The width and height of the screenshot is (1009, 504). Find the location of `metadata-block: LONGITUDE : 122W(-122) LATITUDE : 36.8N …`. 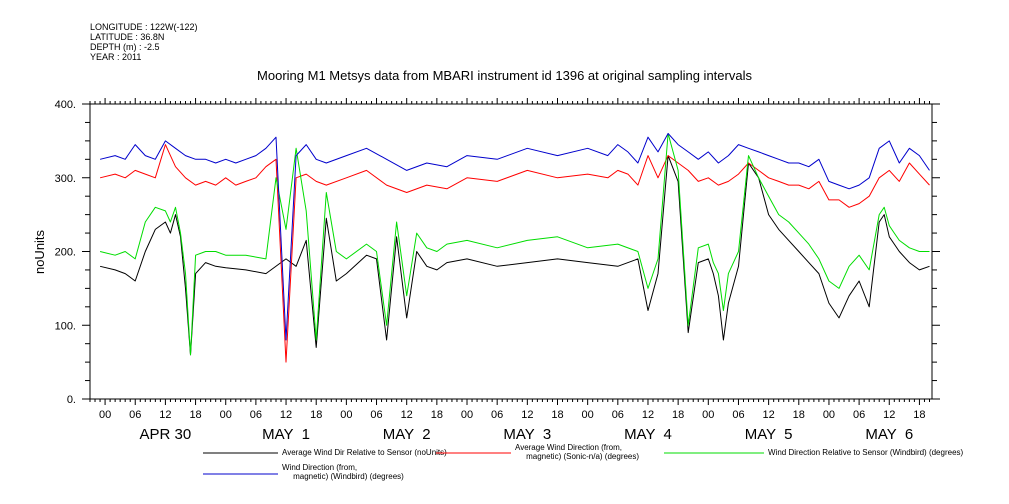

metadata-block: LONGITUDE : 122W(-122) LATITUDE : 36.8N … is located at coordinates (144, 42).